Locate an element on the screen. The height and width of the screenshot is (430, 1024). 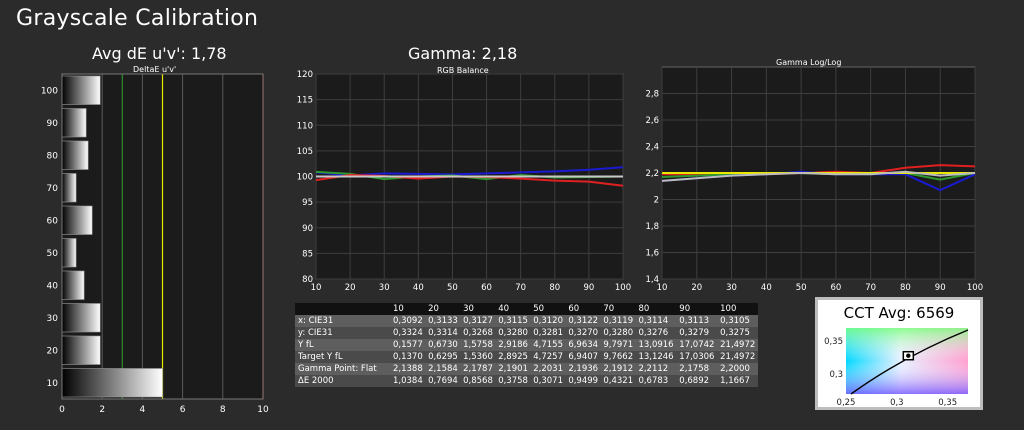
y-tick-label: 40 is located at coordinates (53, 286).